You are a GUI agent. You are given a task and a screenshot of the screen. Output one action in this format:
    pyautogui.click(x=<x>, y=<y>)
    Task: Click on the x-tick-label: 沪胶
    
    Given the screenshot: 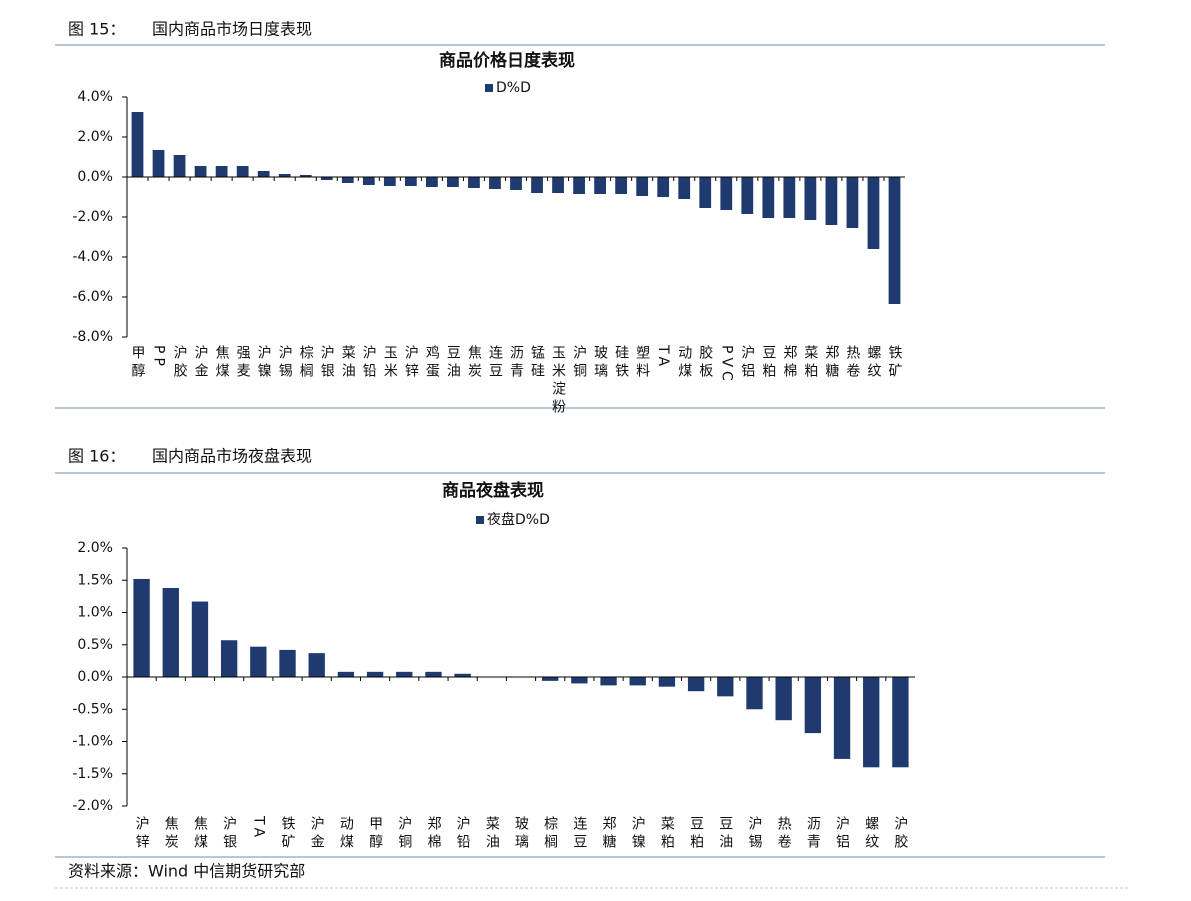 What is the action you would take?
    pyautogui.click(x=180, y=363)
    